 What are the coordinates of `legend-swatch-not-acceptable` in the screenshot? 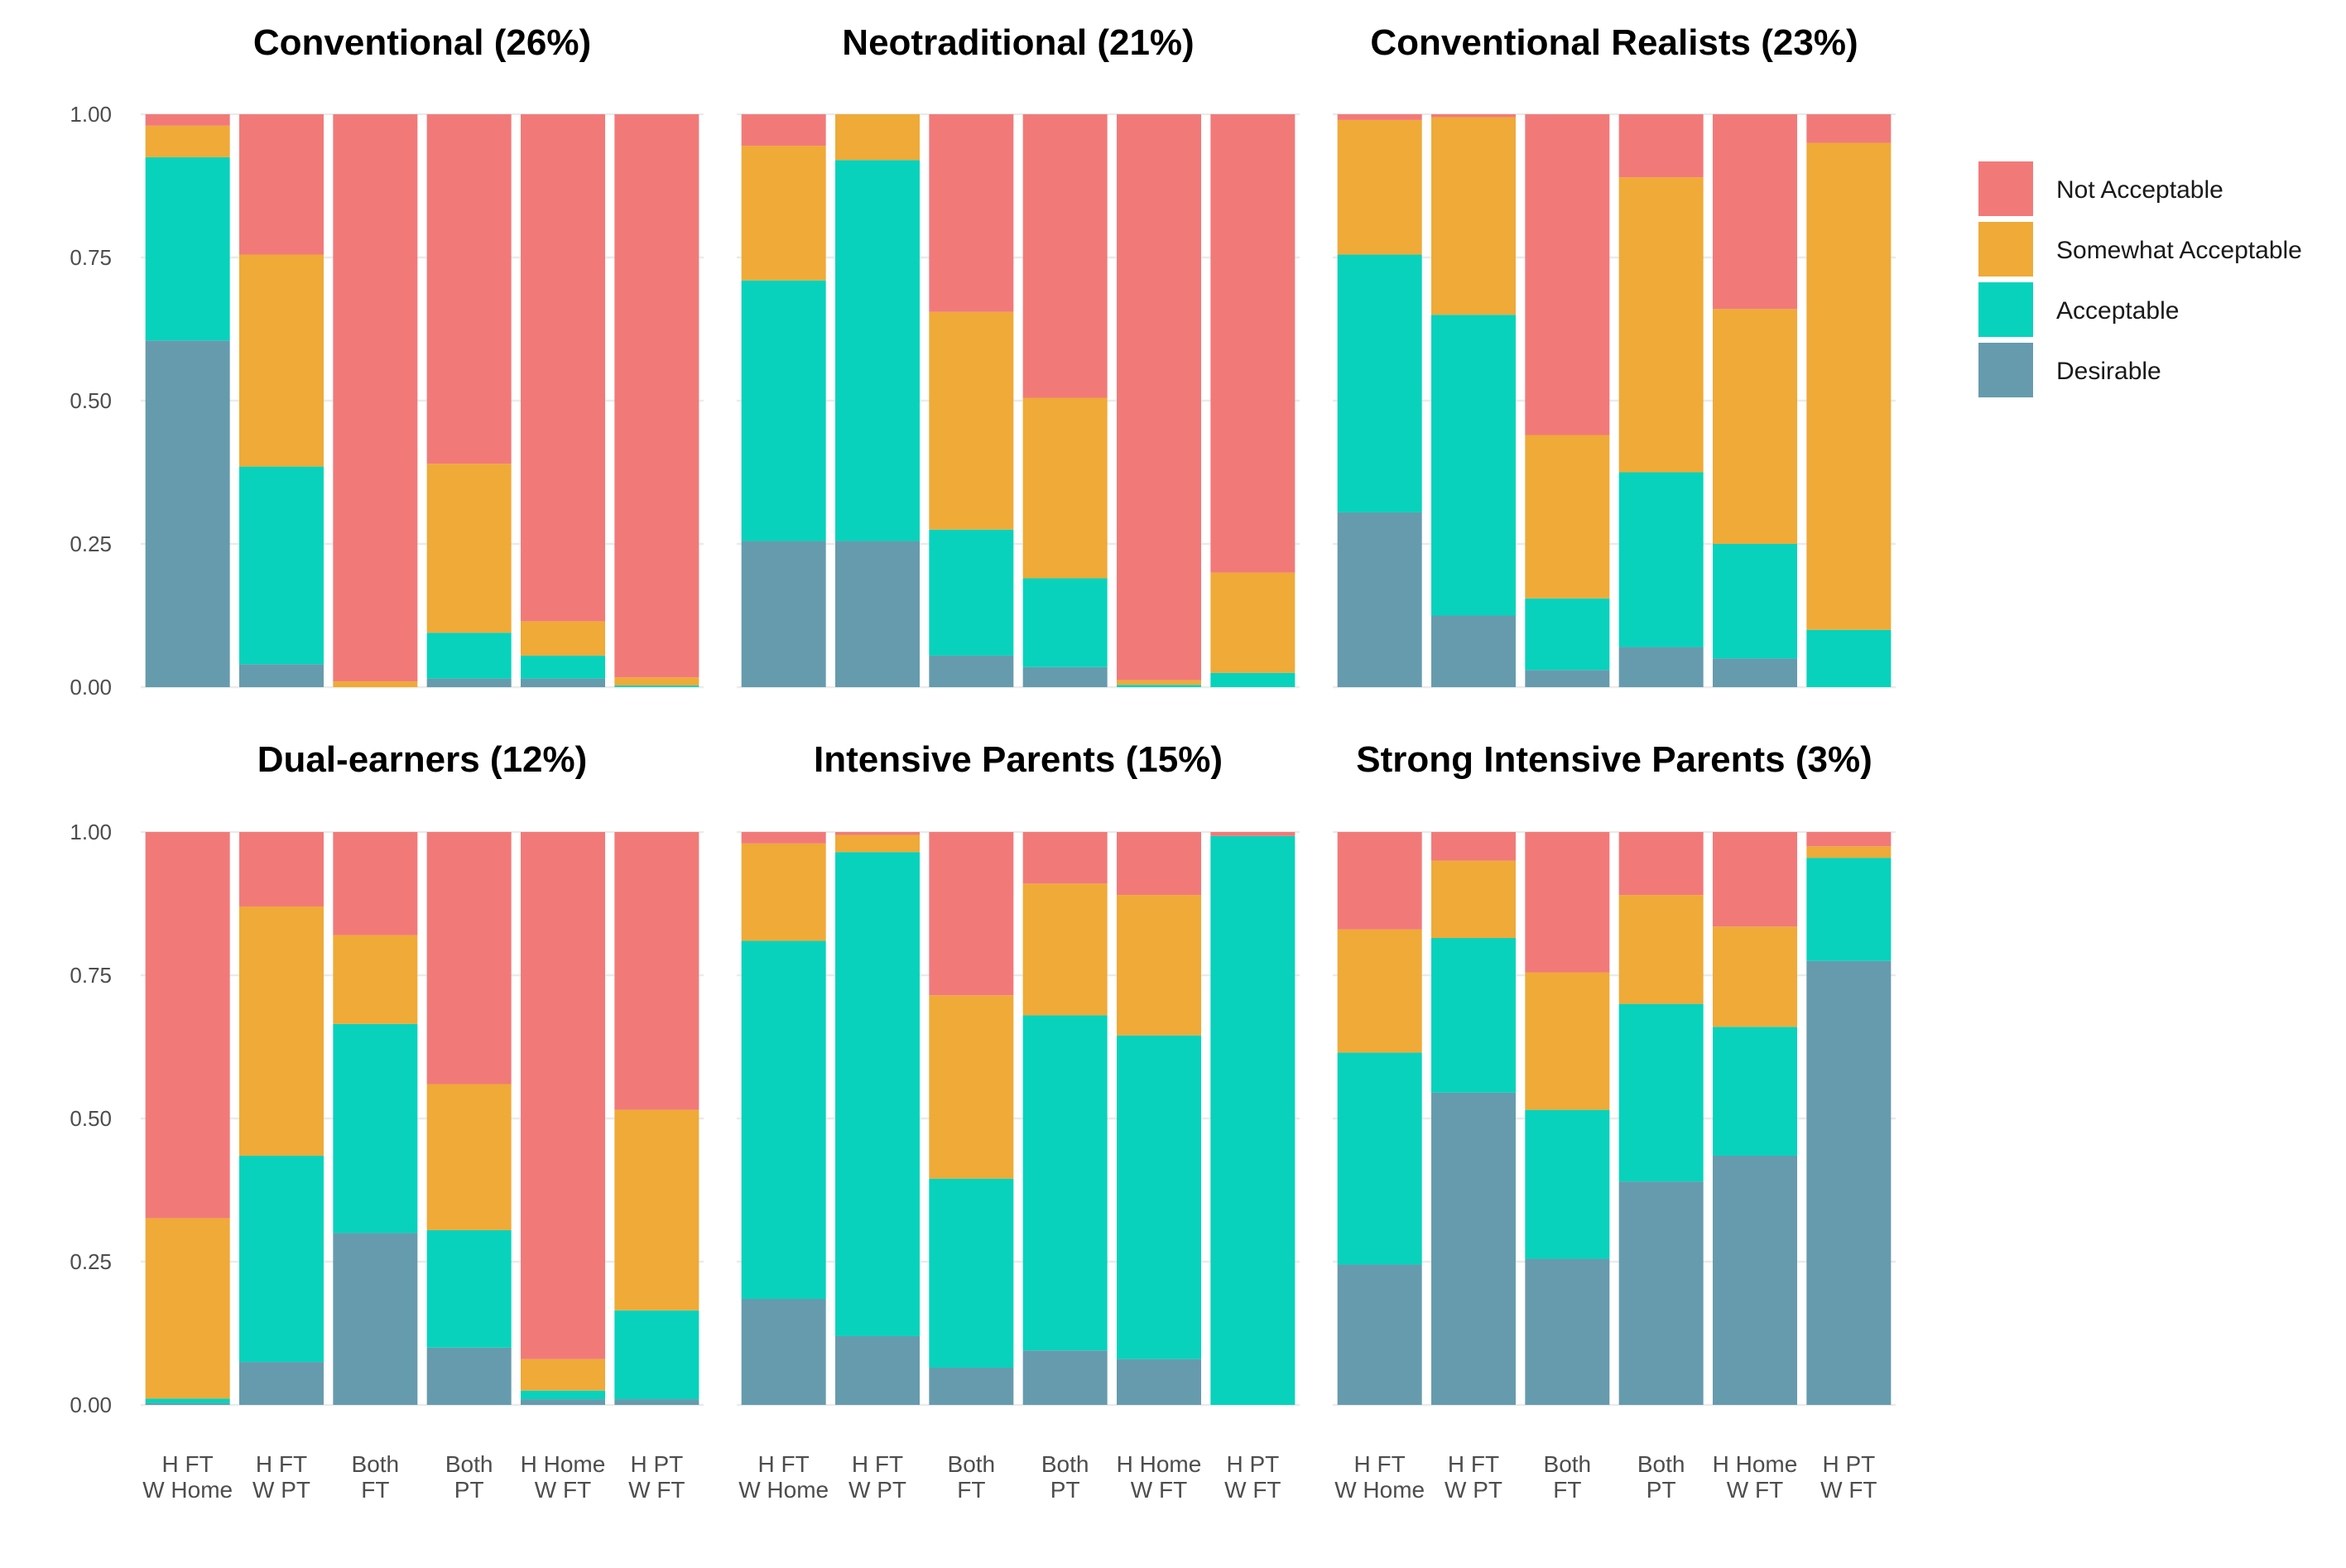 It's located at (2005, 188).